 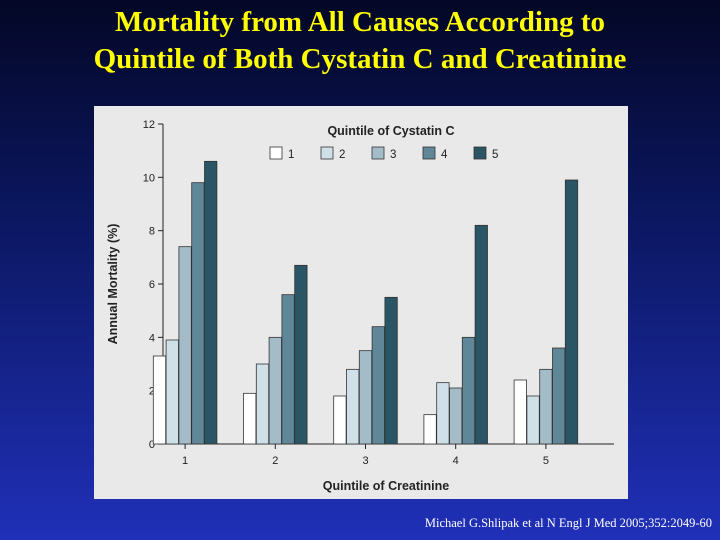 What do you see at coordinates (495, 155) in the screenshot?
I see `legend-label: 5` at bounding box center [495, 155].